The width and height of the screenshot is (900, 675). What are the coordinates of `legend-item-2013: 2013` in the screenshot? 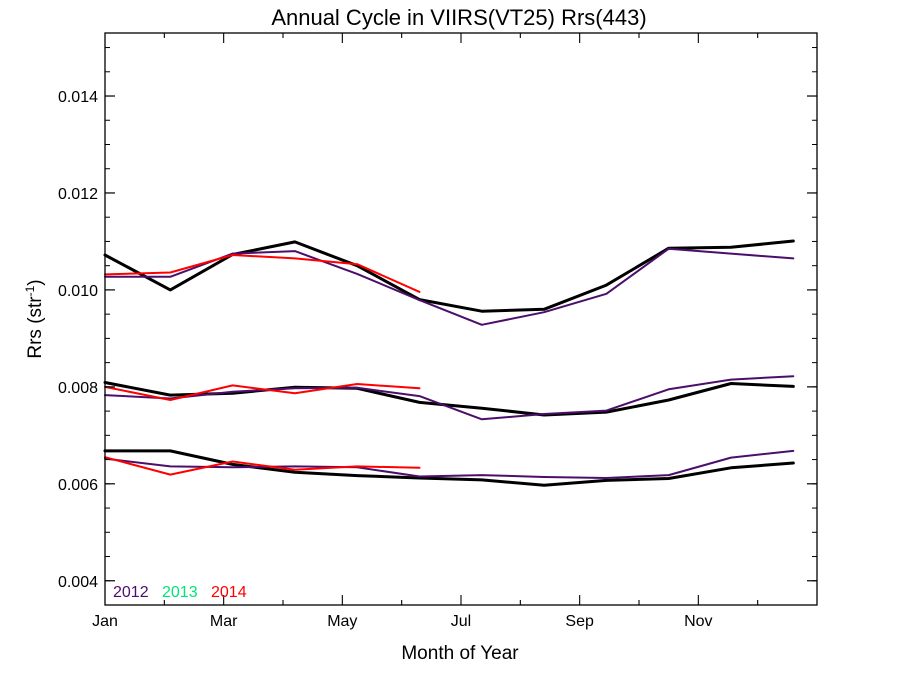 It's located at (180, 592).